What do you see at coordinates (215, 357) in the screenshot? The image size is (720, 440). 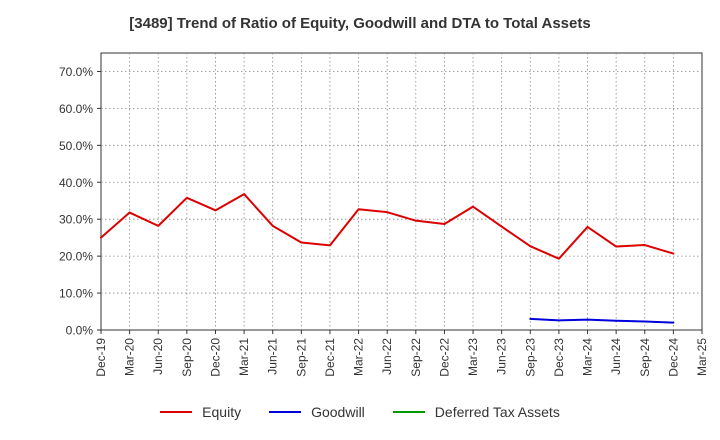 I see `x-tick-label: Dec-20` at bounding box center [215, 357].